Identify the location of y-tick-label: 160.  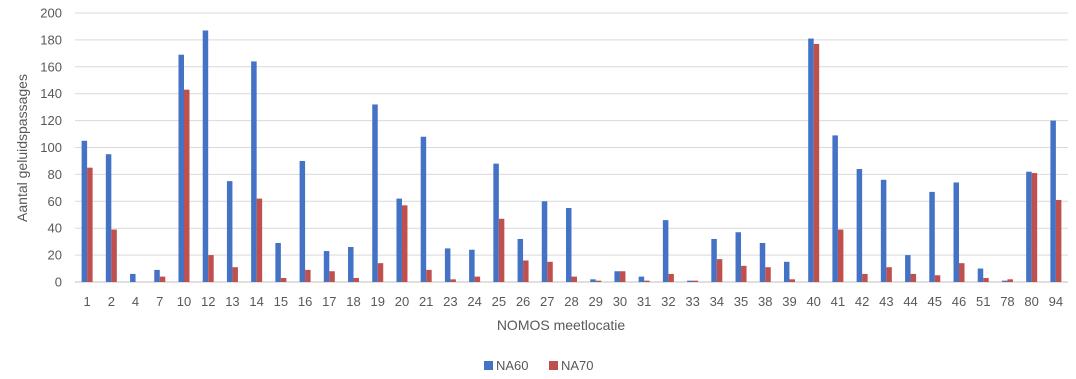
(51, 66).